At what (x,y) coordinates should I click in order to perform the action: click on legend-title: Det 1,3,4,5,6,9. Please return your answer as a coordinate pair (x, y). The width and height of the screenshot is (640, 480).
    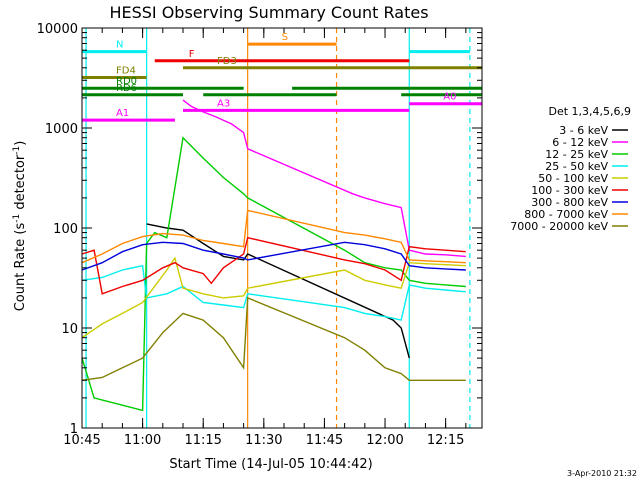
    Looking at the image, I should click on (589, 111).